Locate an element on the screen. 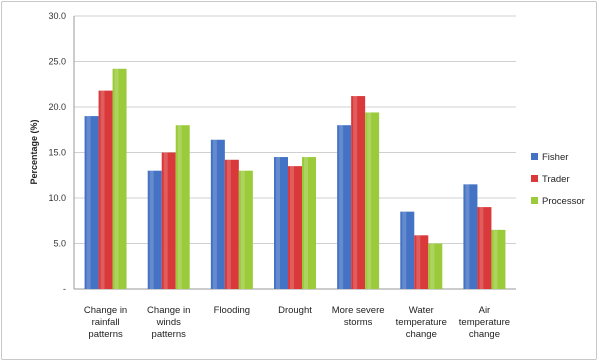 The width and height of the screenshot is (599, 362). y-tick-label: 20.0 is located at coordinates (57, 107).